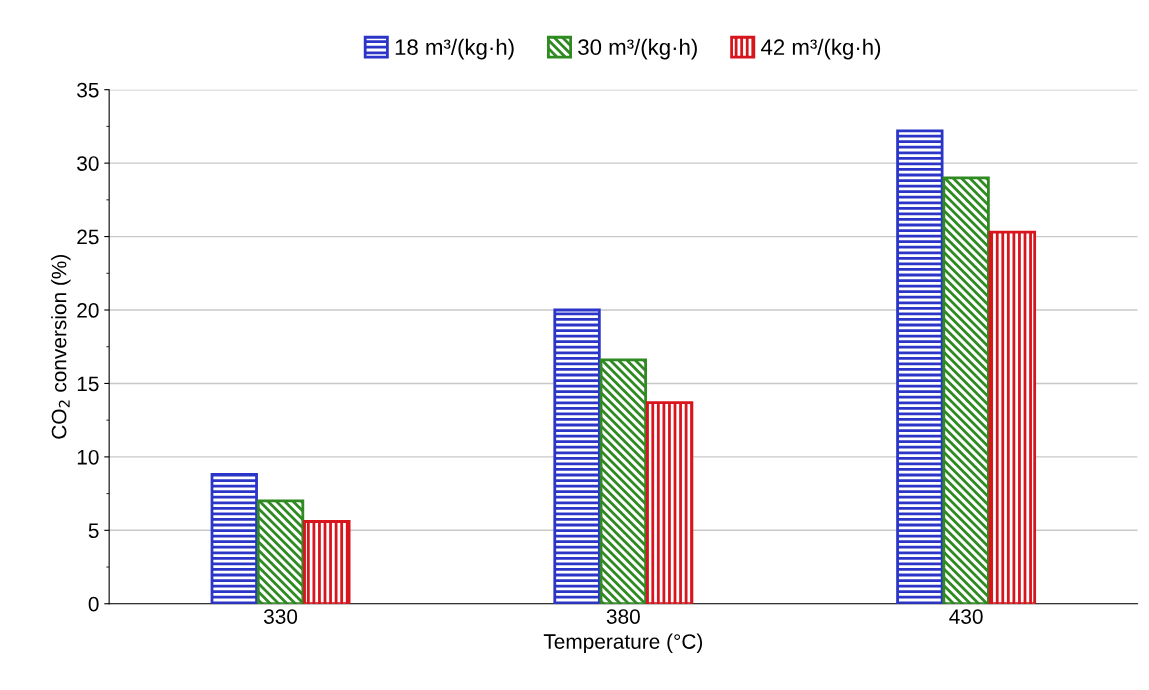  What do you see at coordinates (966, 616) in the screenshot?
I see `x-tick-label: 430` at bounding box center [966, 616].